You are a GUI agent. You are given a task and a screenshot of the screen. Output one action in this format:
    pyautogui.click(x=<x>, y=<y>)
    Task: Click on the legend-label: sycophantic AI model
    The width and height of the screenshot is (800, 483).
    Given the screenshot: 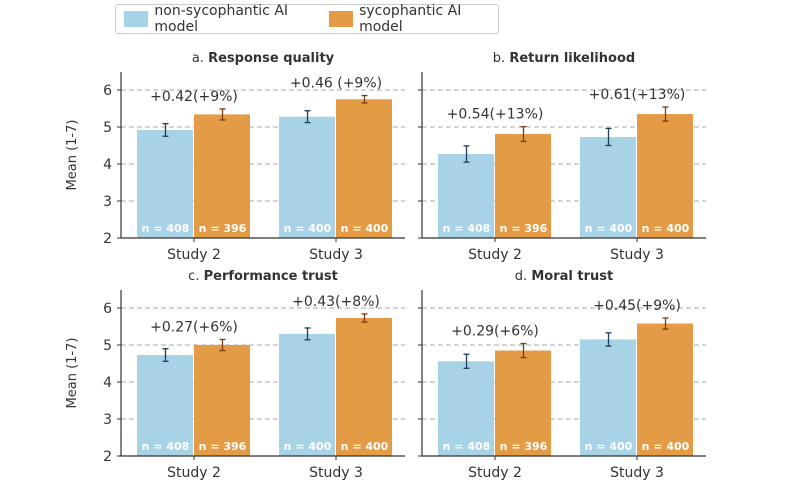 What is the action you would take?
    pyautogui.click(x=410, y=19)
    